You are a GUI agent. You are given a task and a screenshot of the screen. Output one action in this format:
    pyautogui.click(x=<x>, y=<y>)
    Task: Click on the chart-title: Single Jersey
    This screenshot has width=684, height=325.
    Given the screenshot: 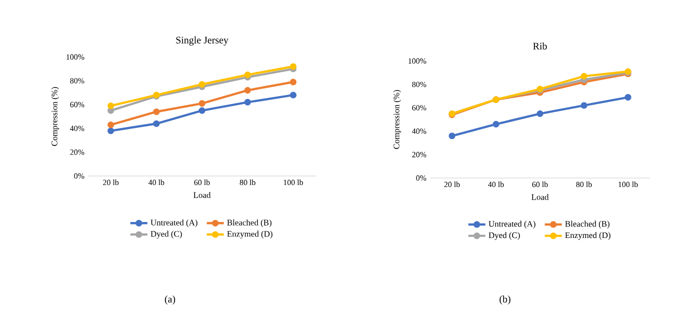 What is the action you would take?
    pyautogui.click(x=202, y=41)
    